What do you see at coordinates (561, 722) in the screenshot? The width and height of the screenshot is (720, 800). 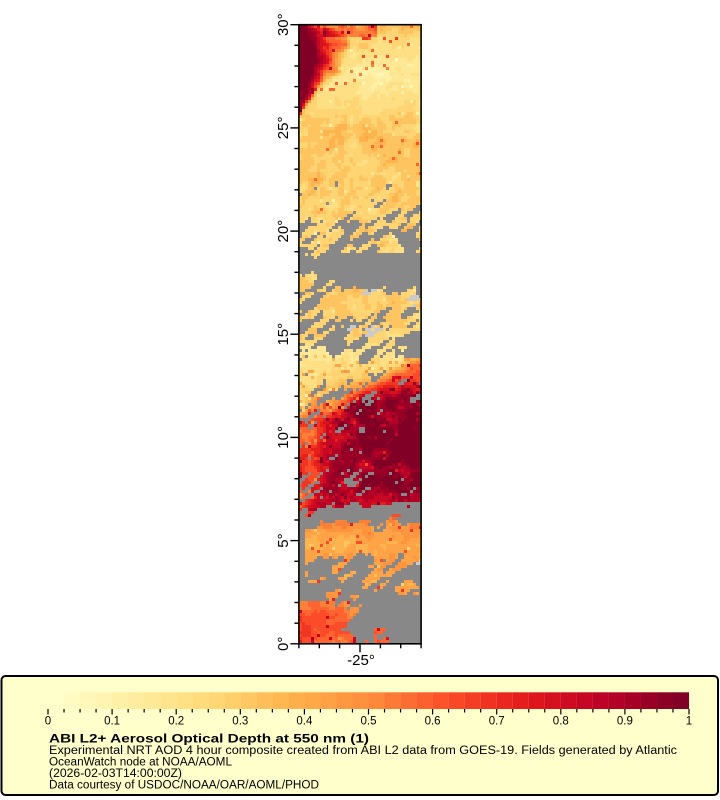 I see `svg-text: 0.8` at bounding box center [561, 722].